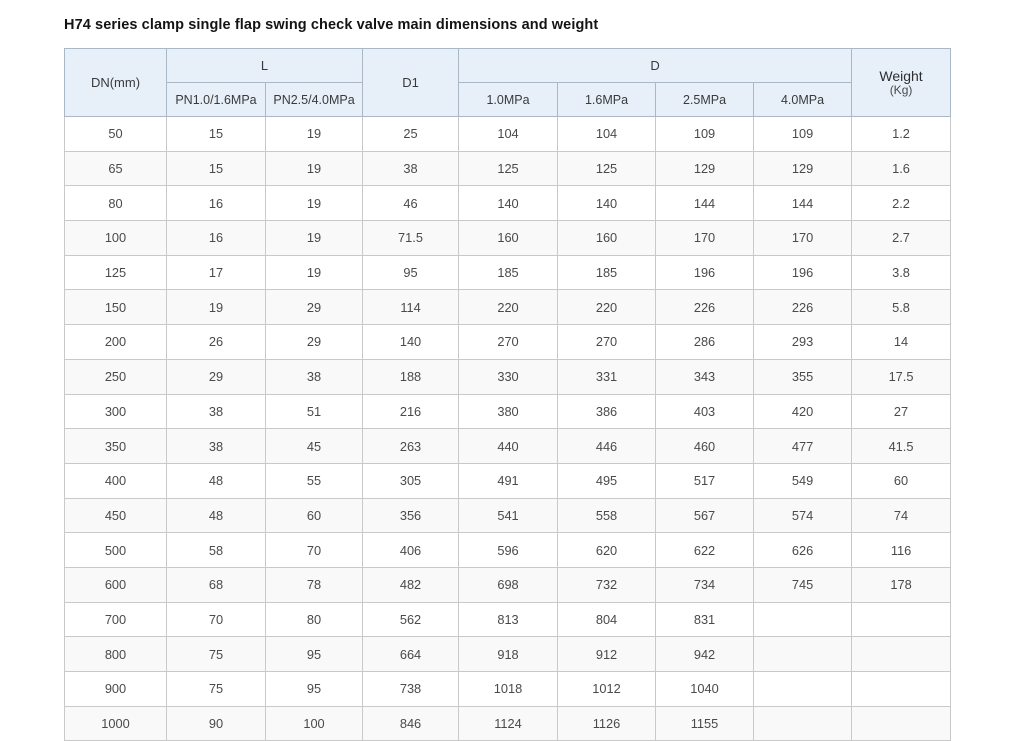  What do you see at coordinates (508, 238) in the screenshot?
I see `table-row: 100 16 19 71.5 160 160 170 170 2.7` at bounding box center [508, 238].